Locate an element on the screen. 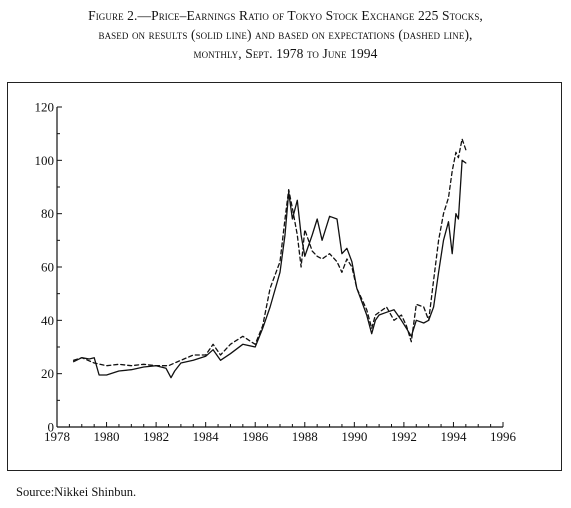 The height and width of the screenshot is (508, 571). x-tick-label: 1978 is located at coordinates (57, 436).